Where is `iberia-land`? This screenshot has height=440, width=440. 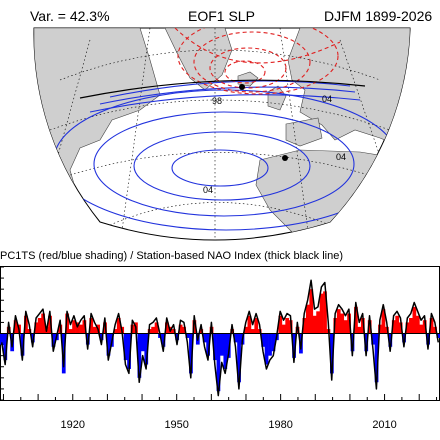
iberia-land is located at coordinates (304, 132).